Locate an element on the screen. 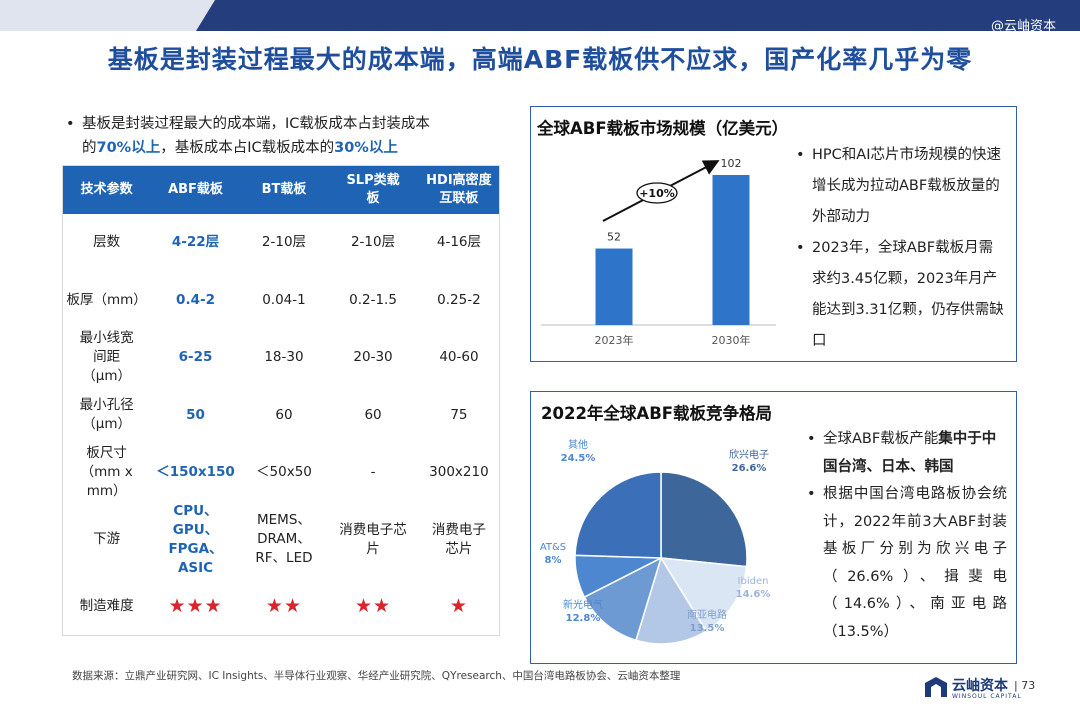 This screenshot has height=720, width=1080. table-header: SLP类载板 is located at coordinates (373, 189).